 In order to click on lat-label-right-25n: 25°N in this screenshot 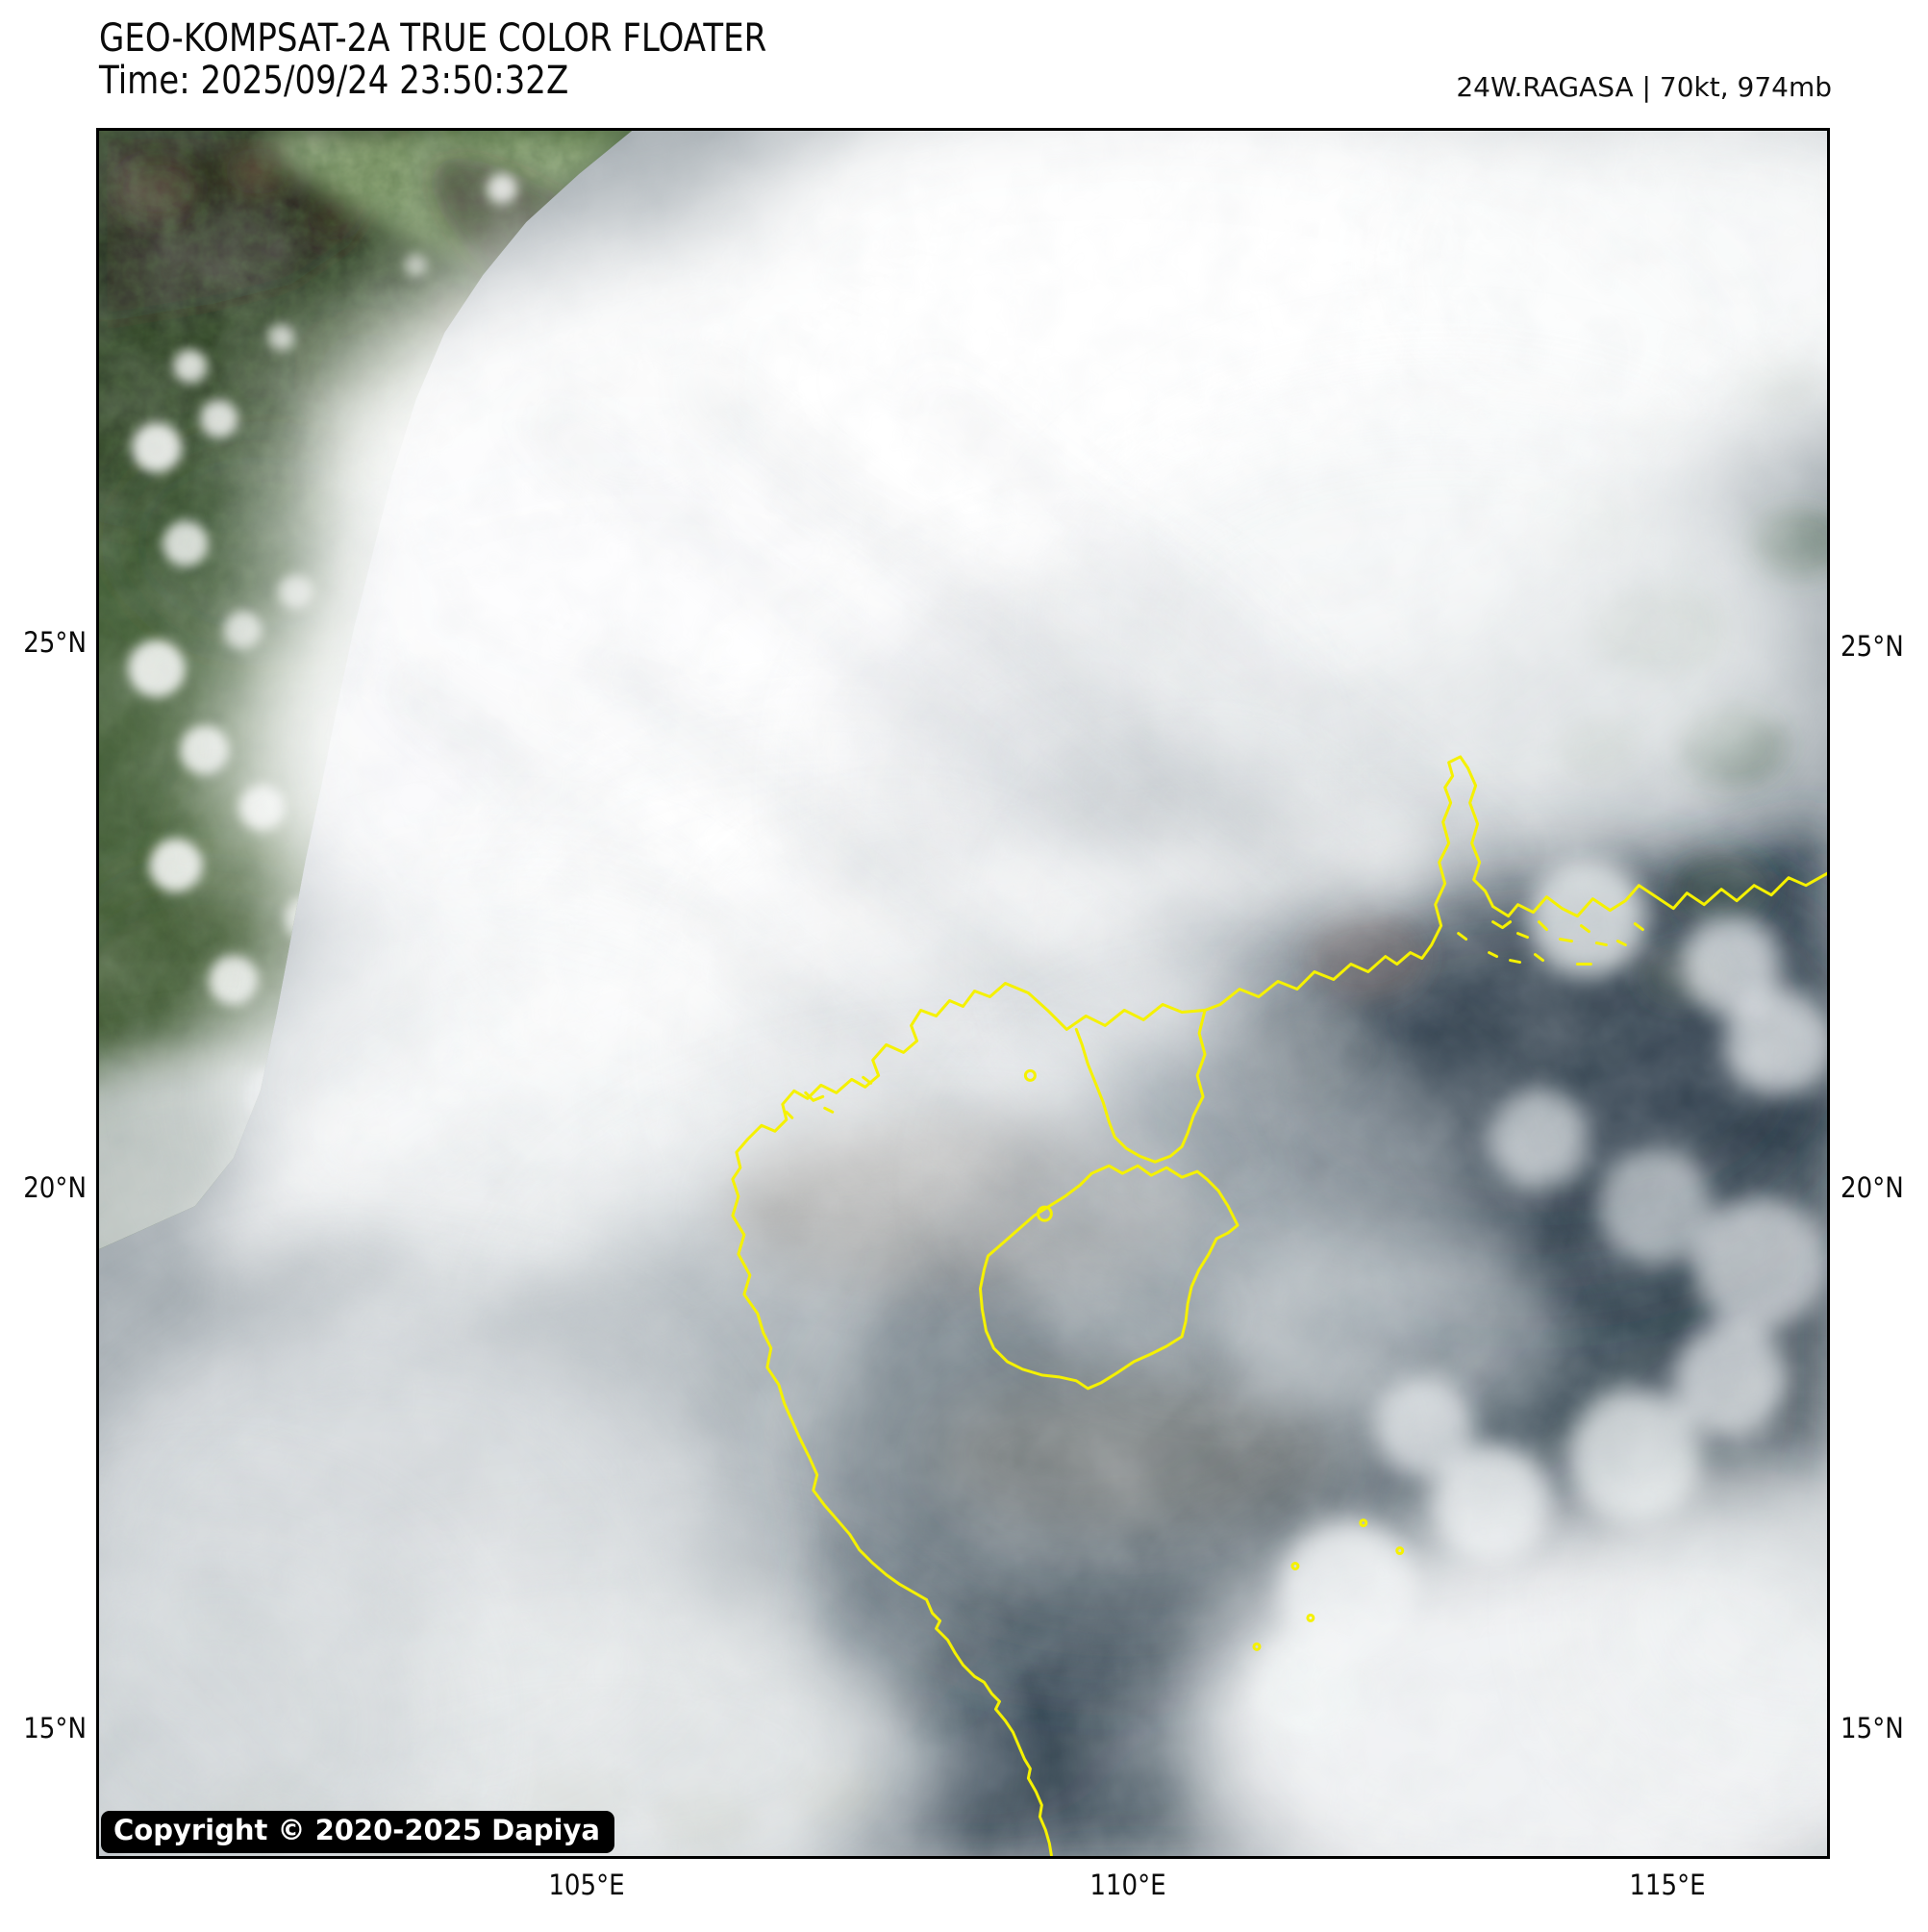, I will do `click(1872, 646)`.